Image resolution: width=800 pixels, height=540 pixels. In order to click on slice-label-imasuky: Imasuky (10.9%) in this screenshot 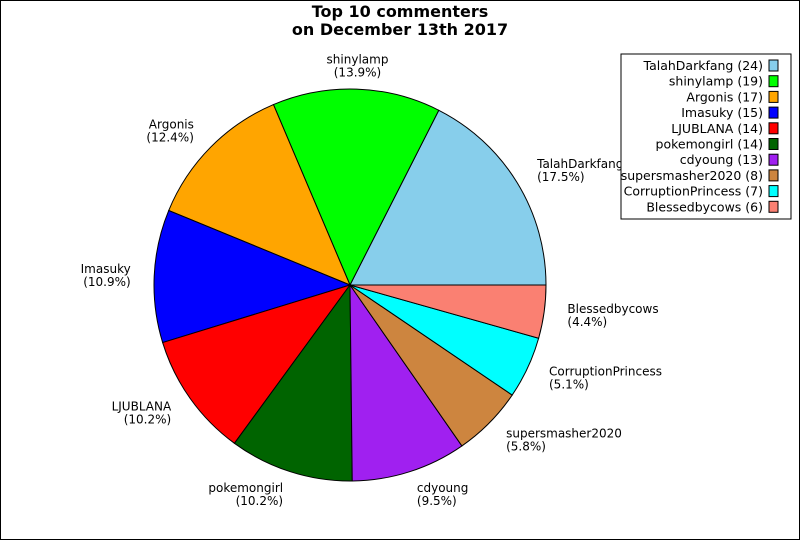, I will do `click(106, 275)`.